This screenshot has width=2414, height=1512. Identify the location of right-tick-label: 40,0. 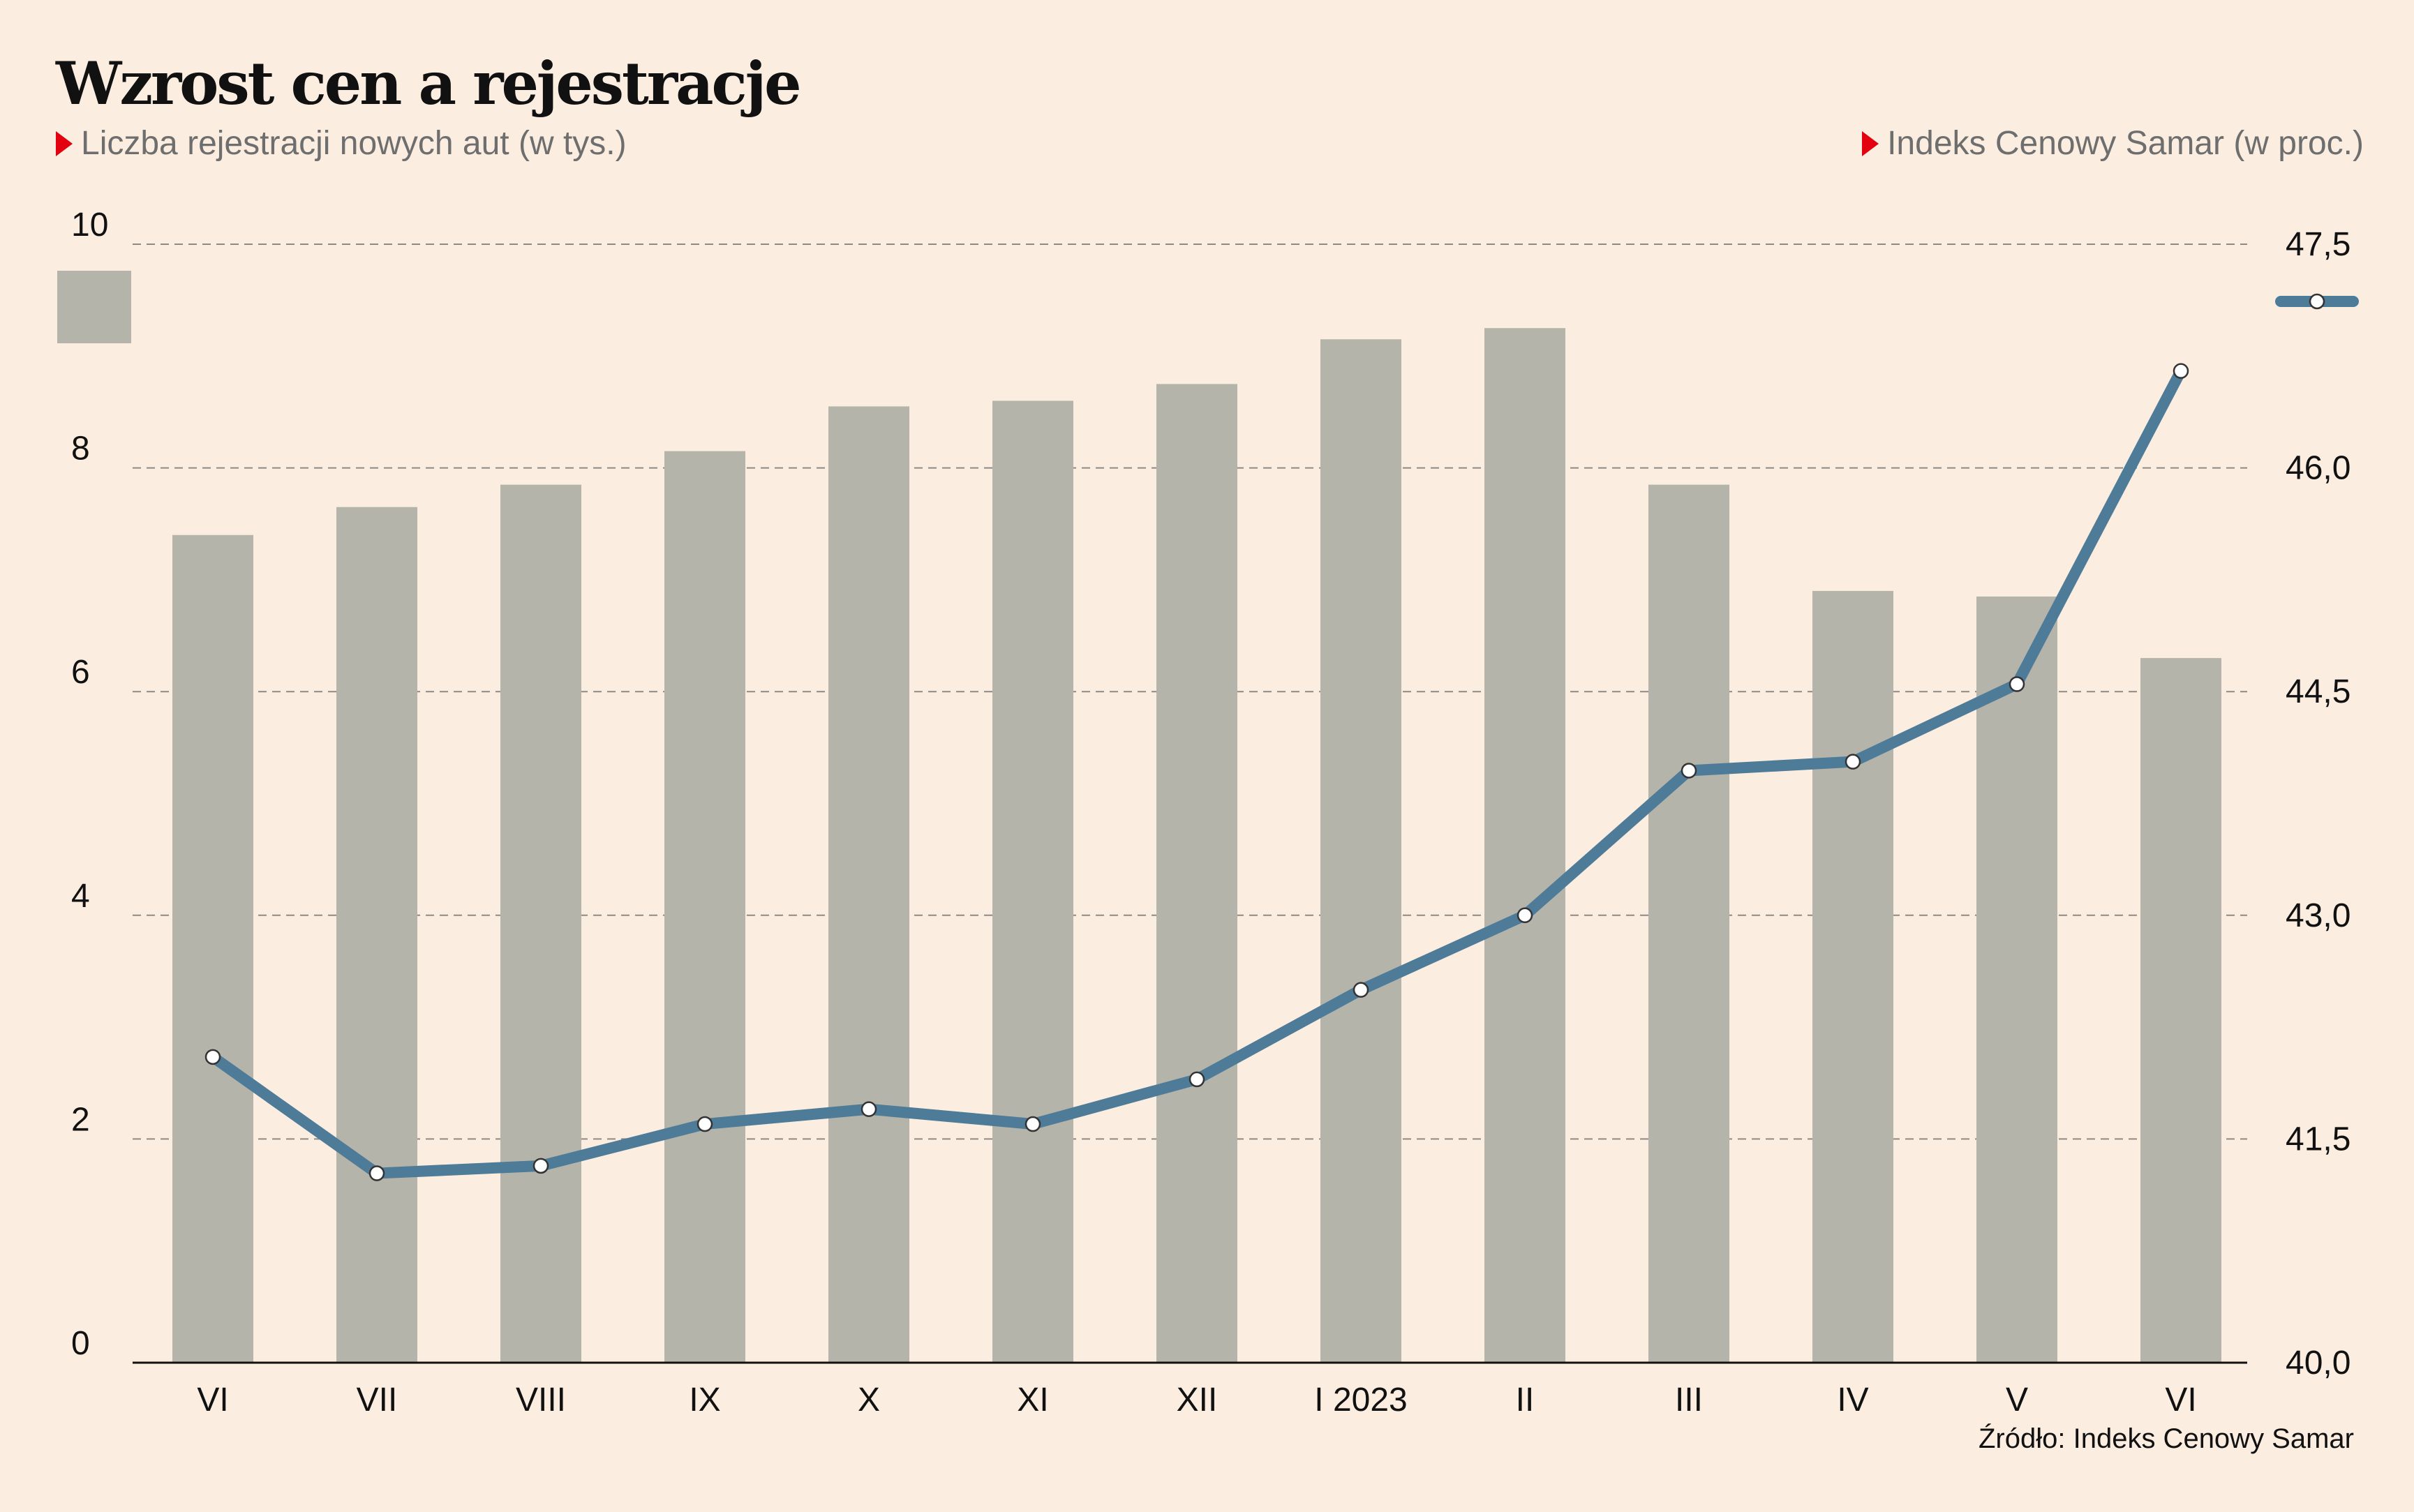
(2318, 1363).